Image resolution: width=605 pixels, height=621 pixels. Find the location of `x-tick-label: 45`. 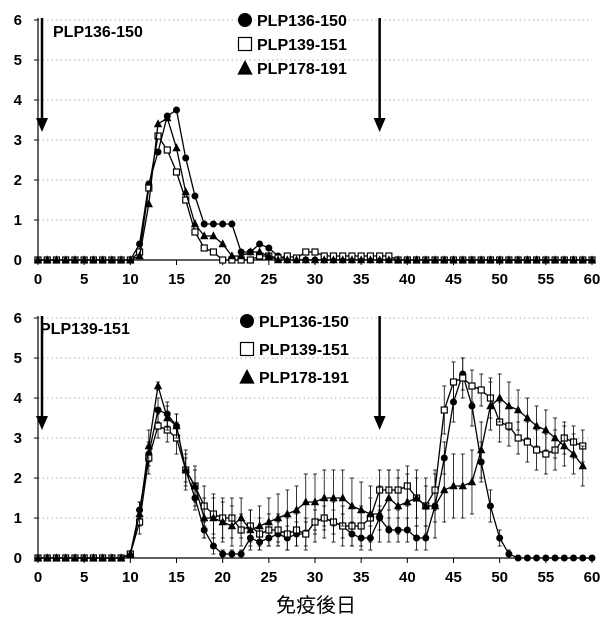

x-tick-label: 45 is located at coordinates (453, 279).